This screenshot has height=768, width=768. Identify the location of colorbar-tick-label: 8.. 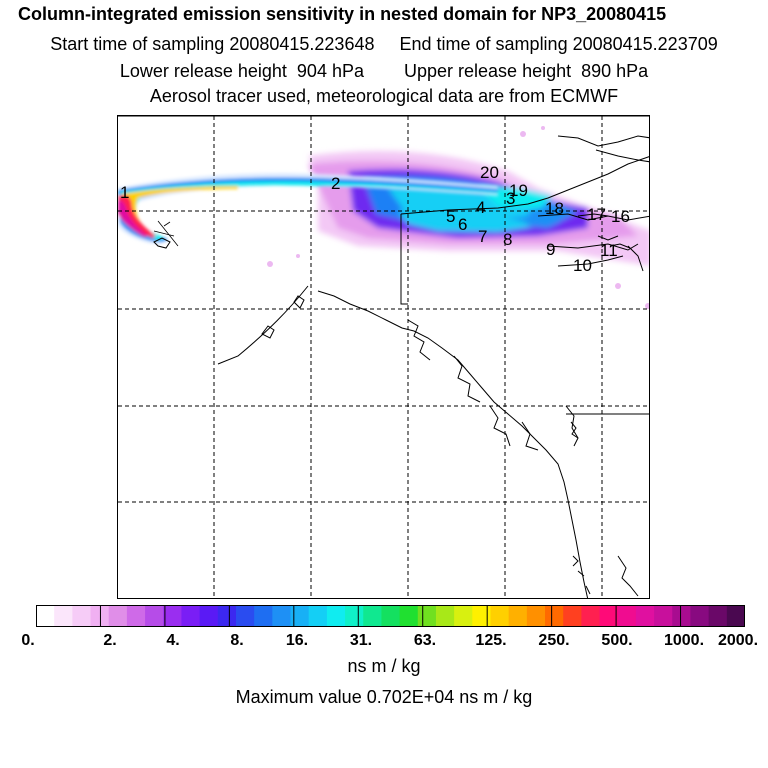
(237, 640).